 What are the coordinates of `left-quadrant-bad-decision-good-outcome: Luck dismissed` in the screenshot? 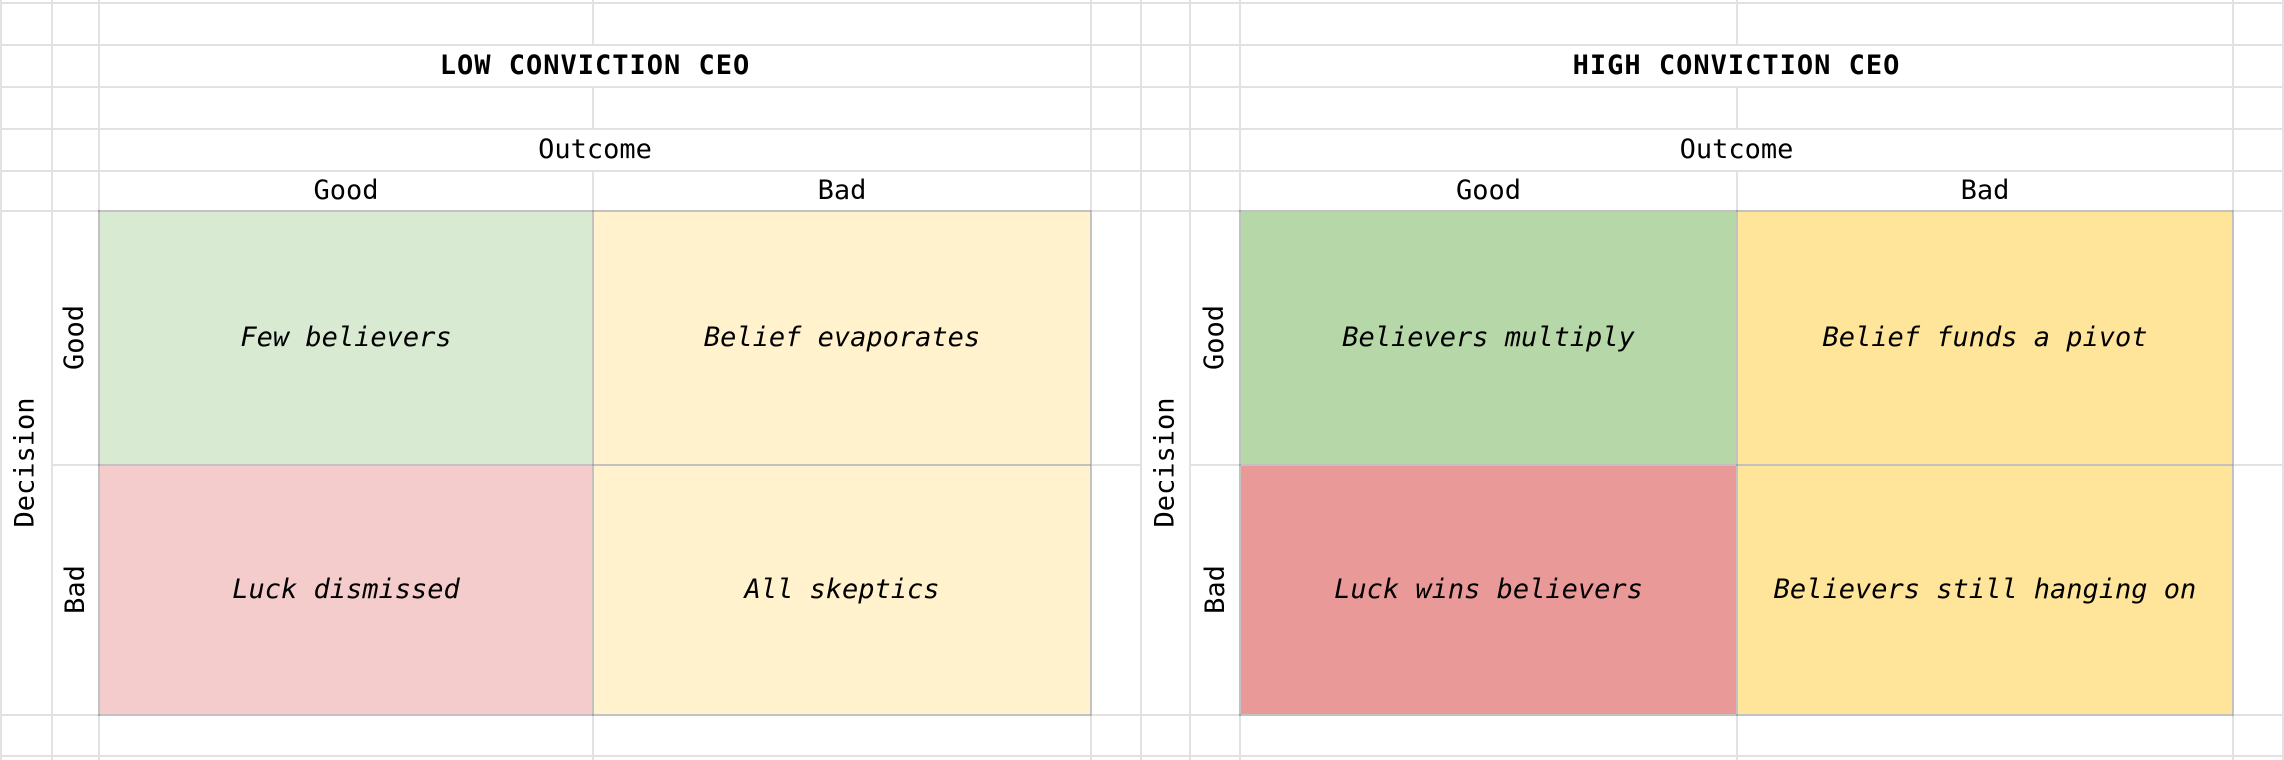 It's located at (346, 589).